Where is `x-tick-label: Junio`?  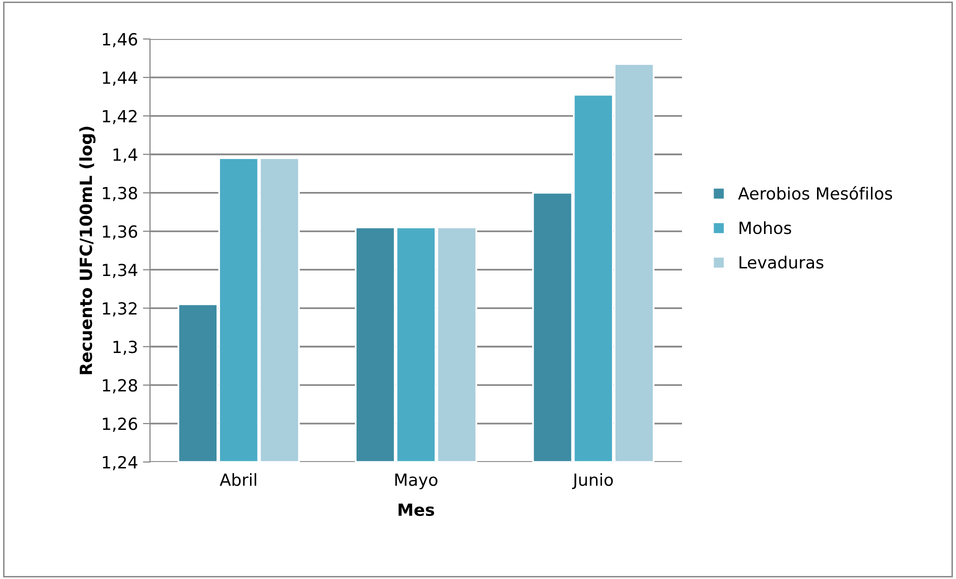 x-tick-label: Junio is located at coordinates (592, 481).